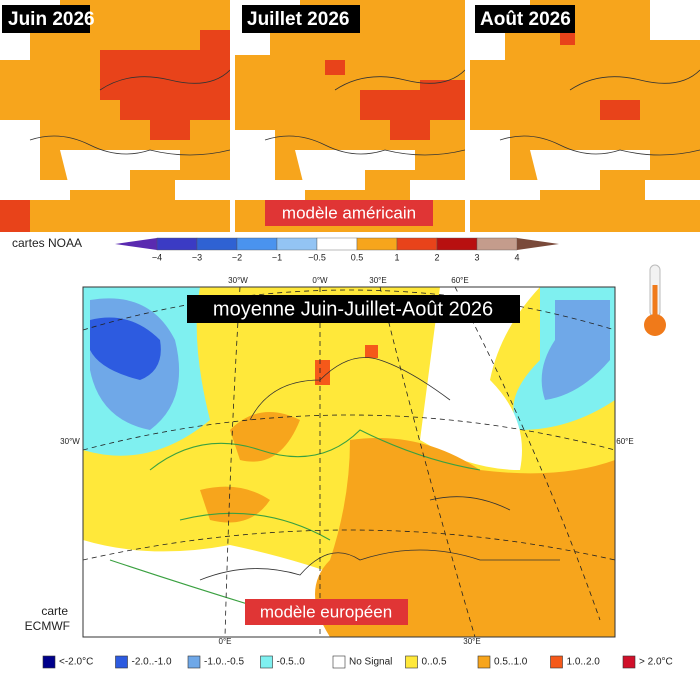 This screenshot has height=674, width=700. Describe the element at coordinates (511, 662) in the screenshot. I see `legend-label: 0.5..1.0` at that location.